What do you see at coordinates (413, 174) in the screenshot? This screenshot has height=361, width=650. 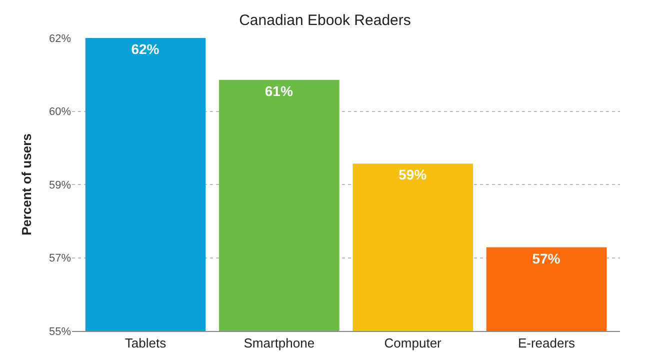 I see `data-label: 59%` at bounding box center [413, 174].